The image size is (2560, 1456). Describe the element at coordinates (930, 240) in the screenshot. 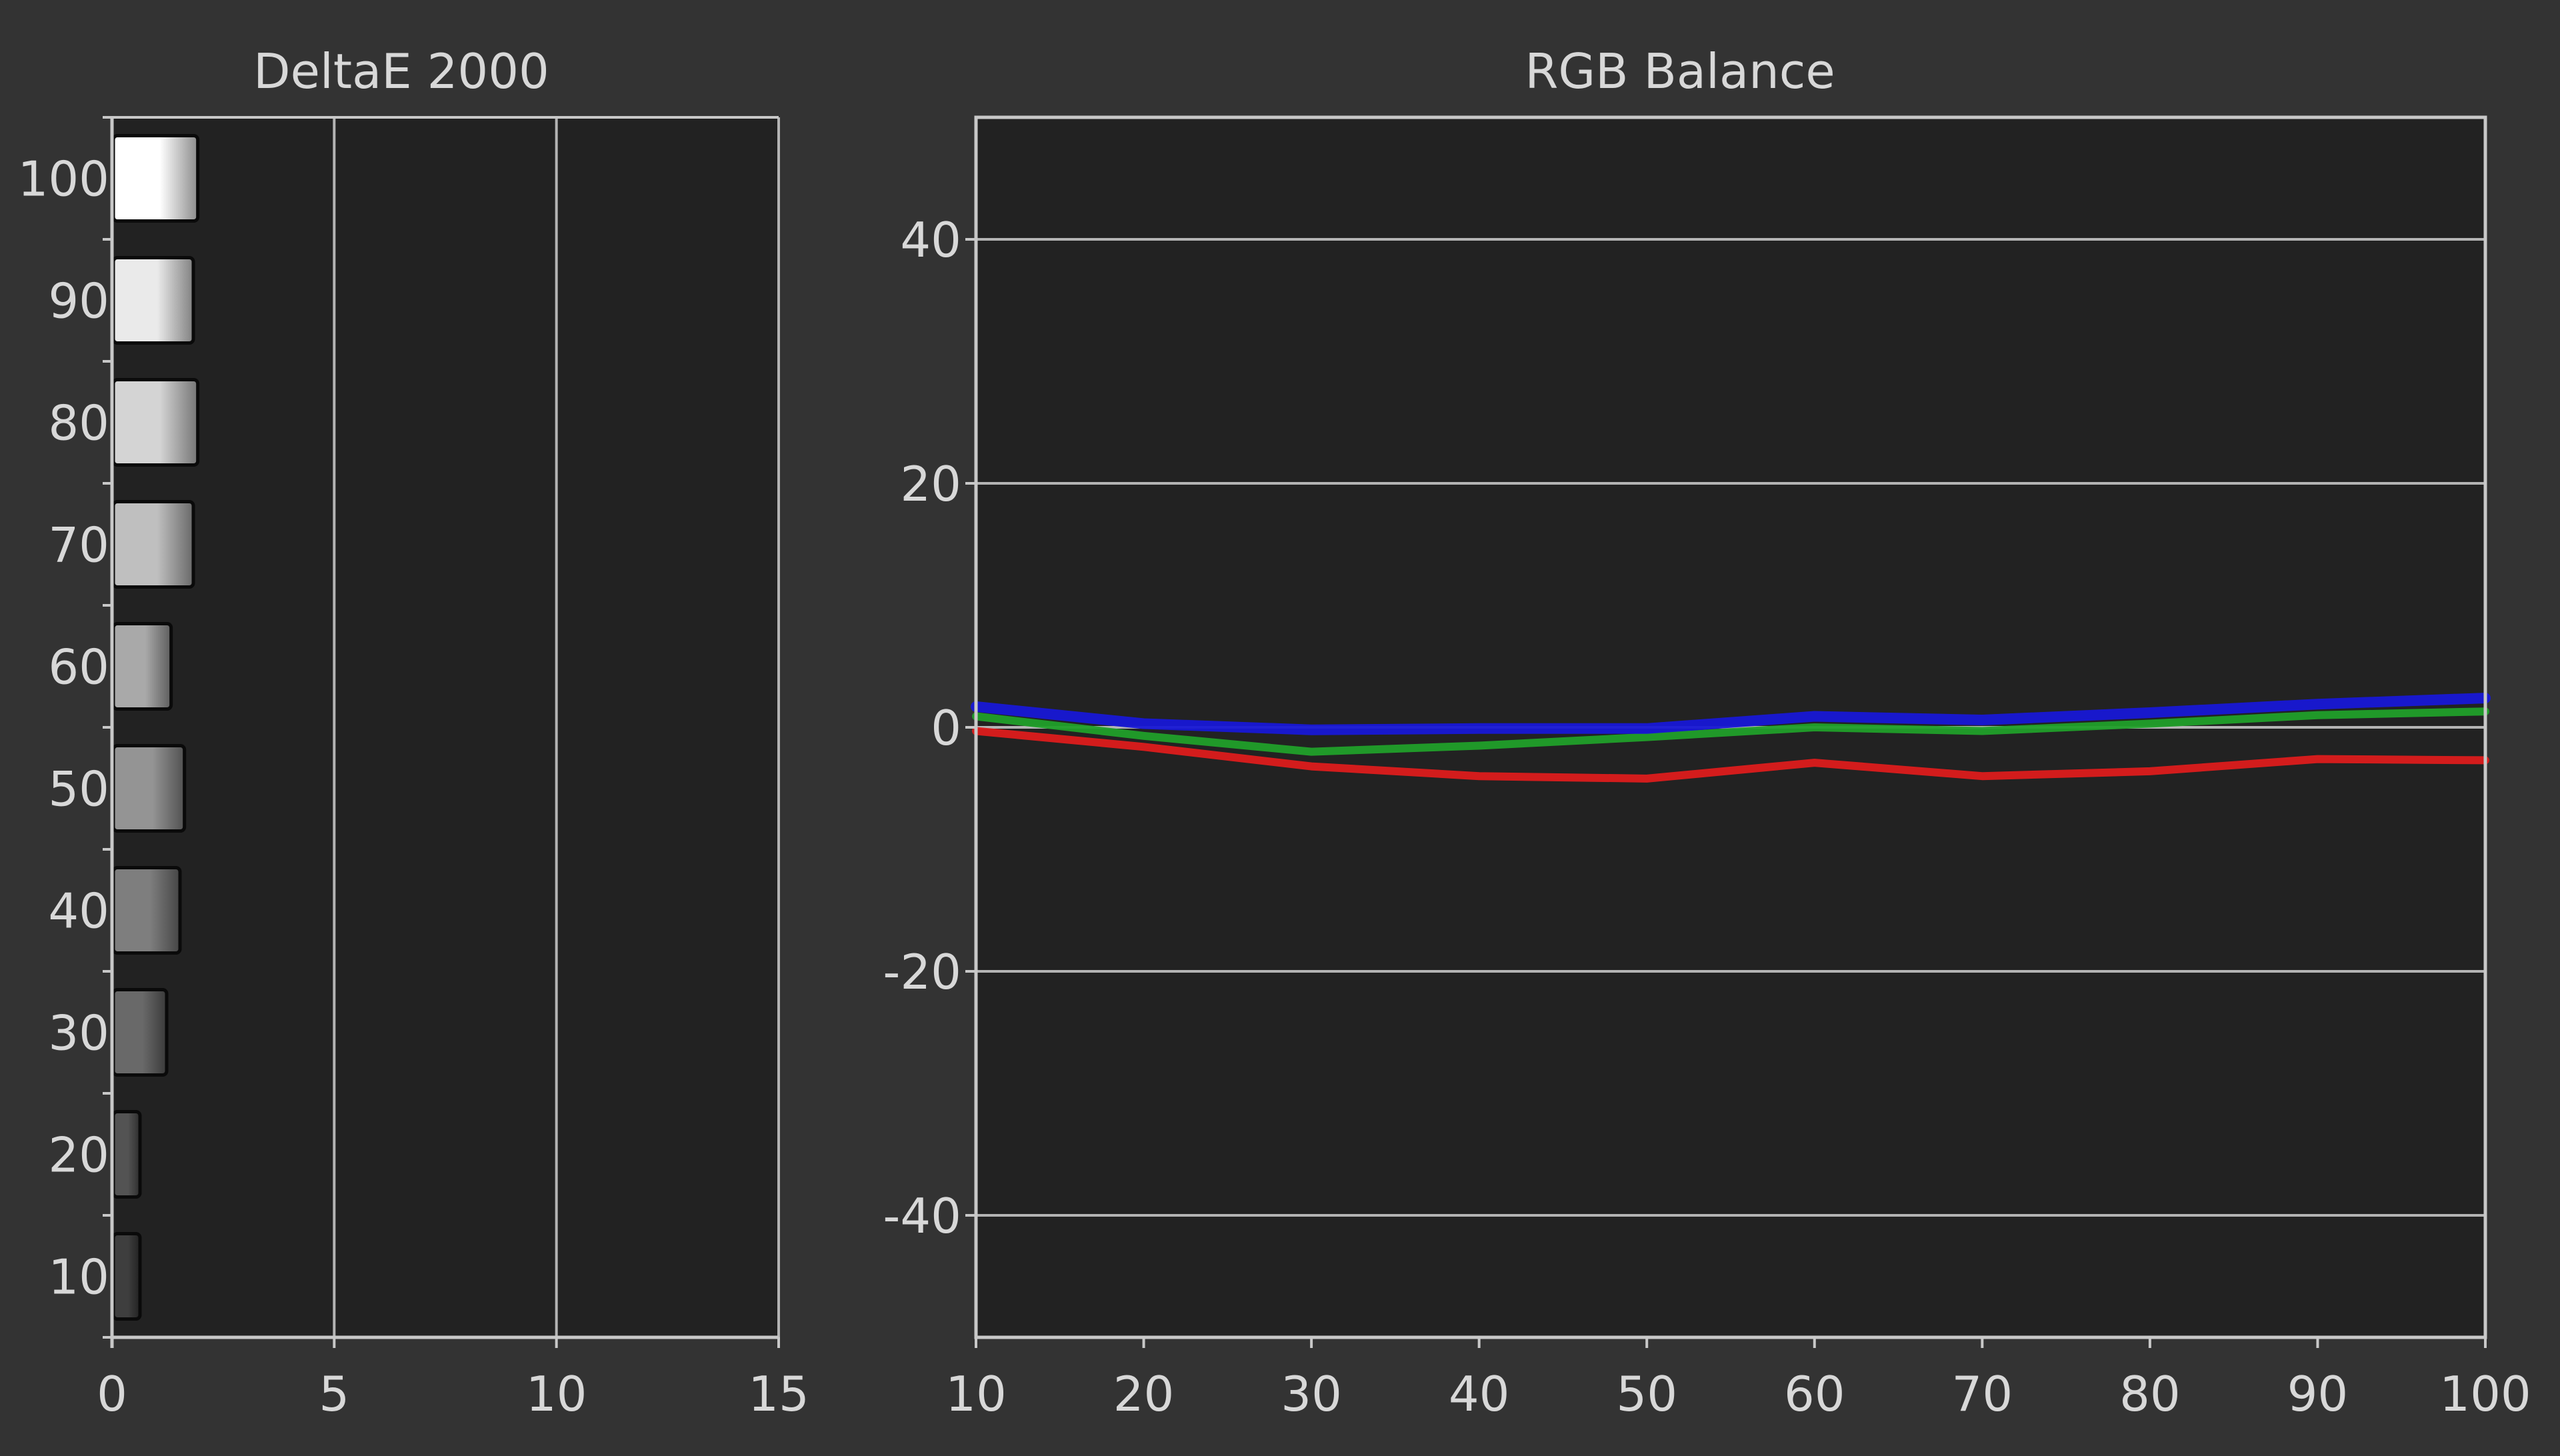

I see `rgb-y-tick-label: 40` at that location.